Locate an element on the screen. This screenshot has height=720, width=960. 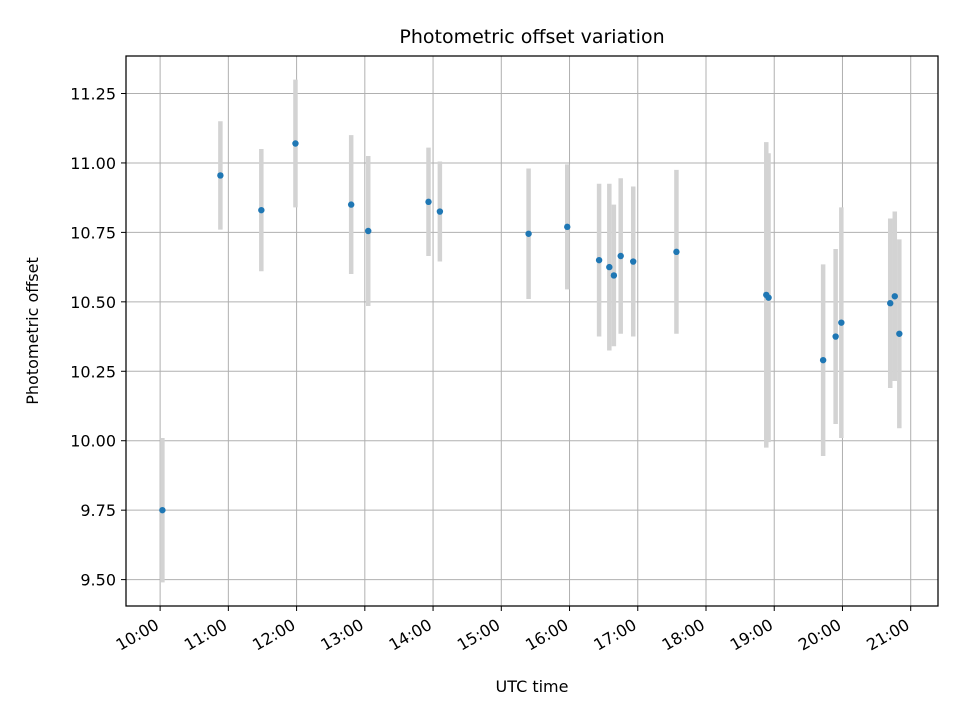
y-tick-label: 11.25 is located at coordinates (93, 94).